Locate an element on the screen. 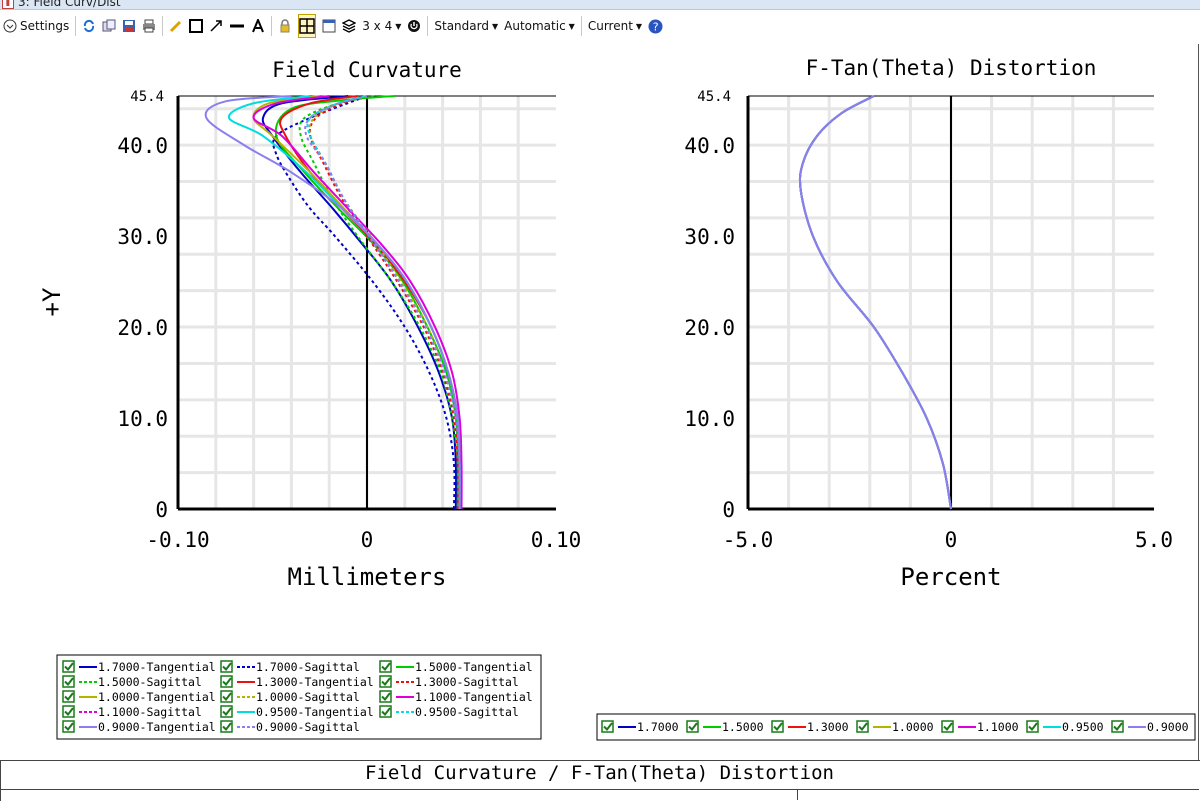 Image resolution: width=1200 pixels, height=801 pixels. layout-dropdown: 3 x 4 ▼ is located at coordinates (381, 26).